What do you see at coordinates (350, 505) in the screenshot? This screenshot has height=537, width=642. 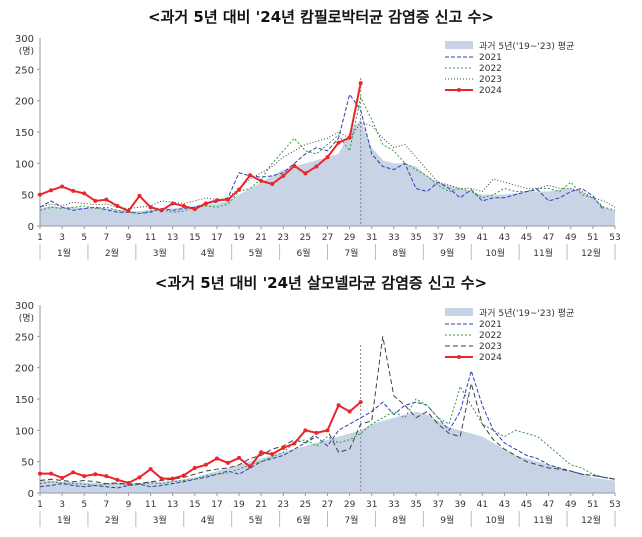 I see `x-tick-label: 29` at bounding box center [350, 505].